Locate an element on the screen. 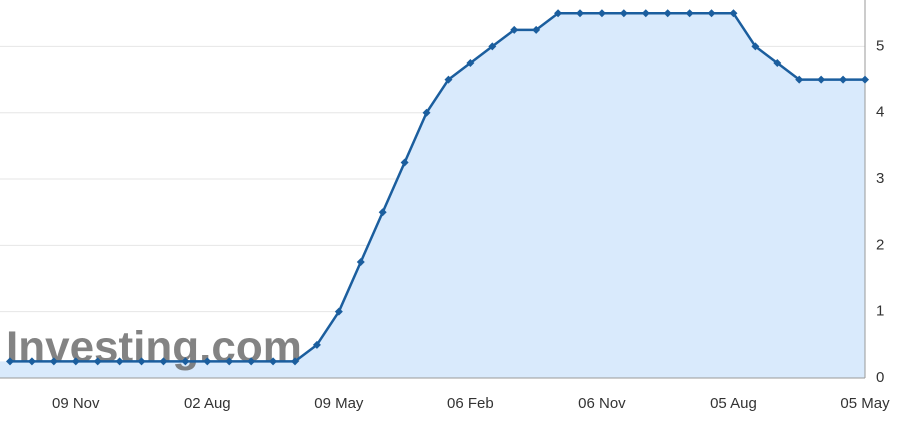 The height and width of the screenshot is (421, 906). y-tick-label: 1 is located at coordinates (880, 311).